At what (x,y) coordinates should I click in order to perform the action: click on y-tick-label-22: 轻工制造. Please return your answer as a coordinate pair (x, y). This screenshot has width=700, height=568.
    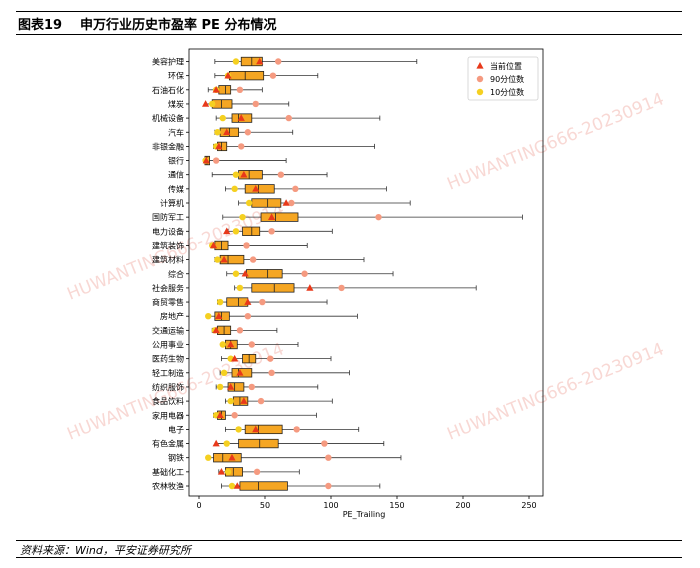
    Looking at the image, I should click on (168, 373).